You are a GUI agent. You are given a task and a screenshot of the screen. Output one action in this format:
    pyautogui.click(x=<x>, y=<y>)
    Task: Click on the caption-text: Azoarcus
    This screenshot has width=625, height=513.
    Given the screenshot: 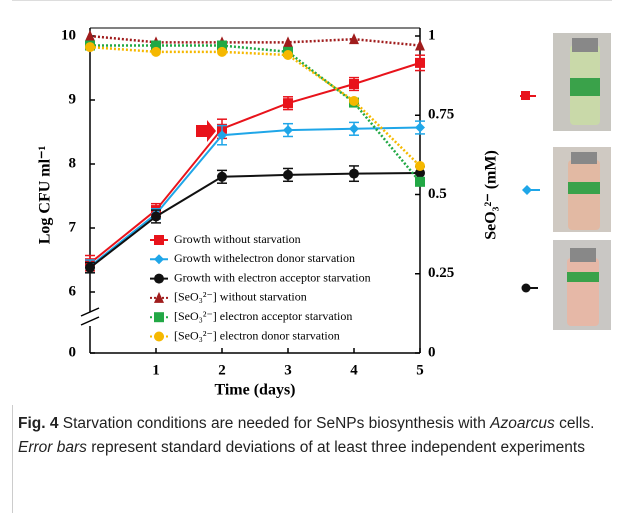 What is the action you would take?
    pyautogui.click(x=522, y=423)
    